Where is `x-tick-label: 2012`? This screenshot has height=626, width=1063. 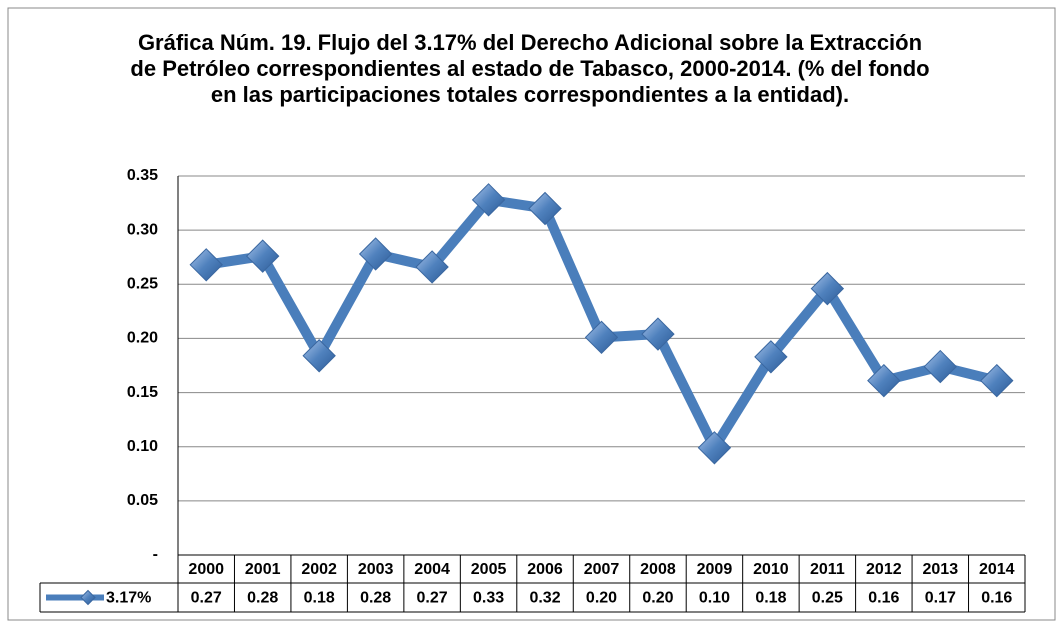 x-tick-label: 2012 is located at coordinates (884, 569).